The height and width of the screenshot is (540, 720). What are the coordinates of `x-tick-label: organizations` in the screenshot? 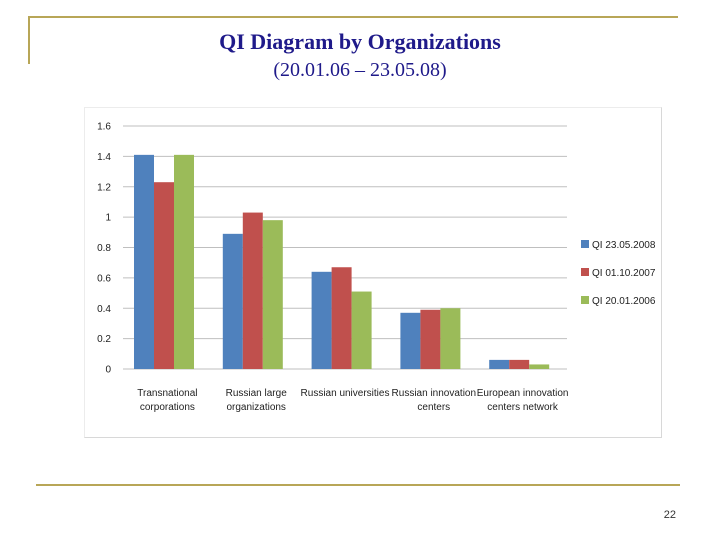 It's located at (255, 407).